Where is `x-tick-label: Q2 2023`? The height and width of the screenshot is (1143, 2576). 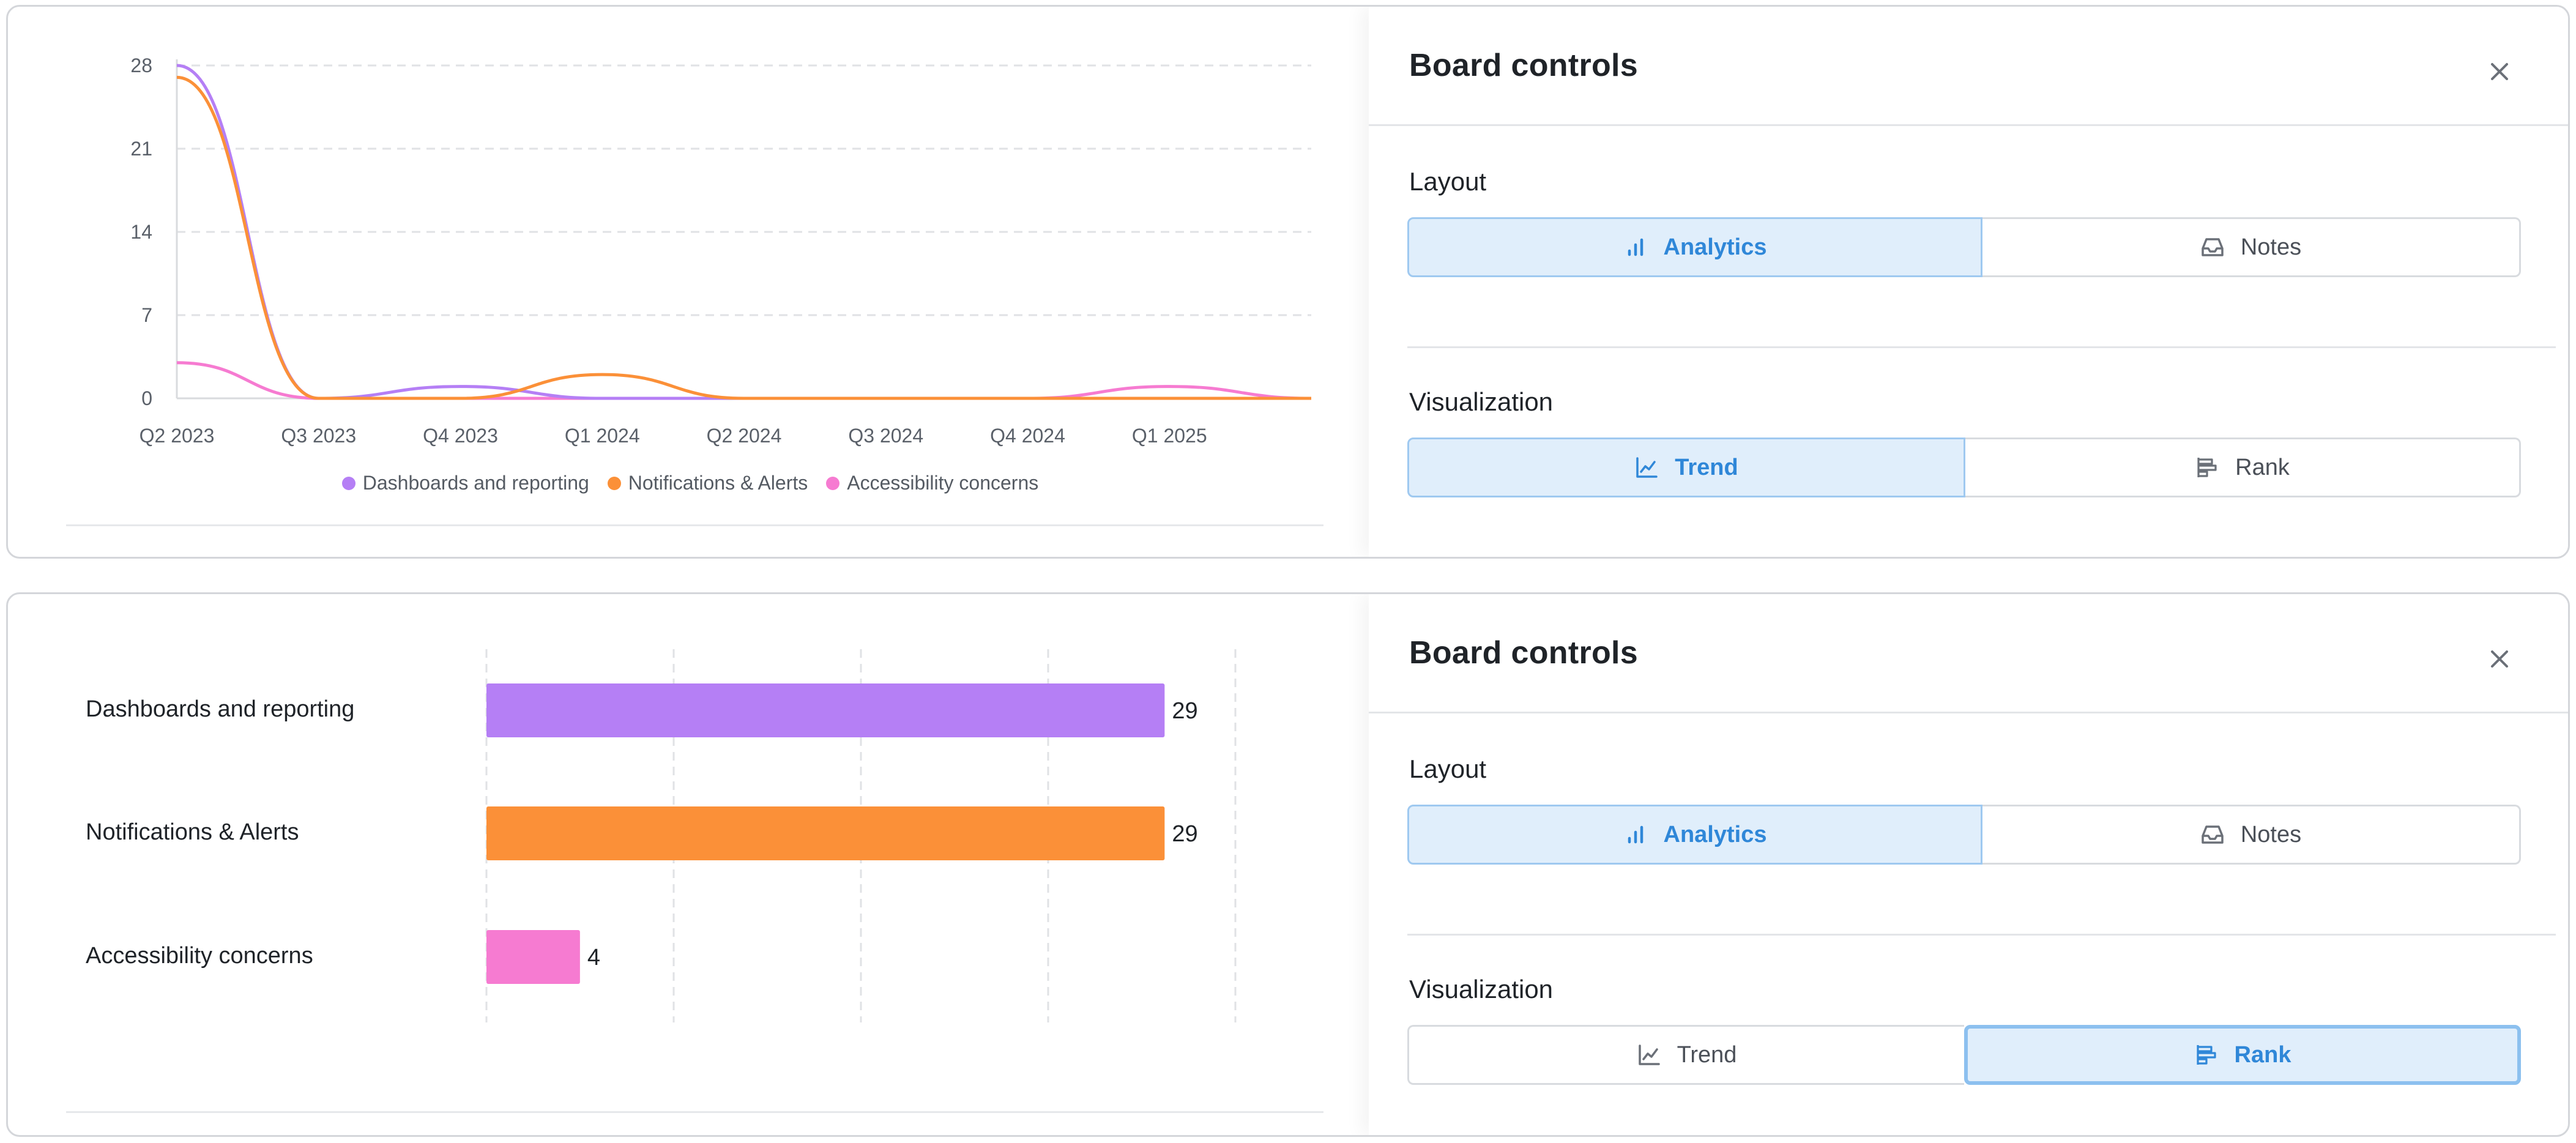 x-tick-label: Q2 2023 is located at coordinates (177, 436).